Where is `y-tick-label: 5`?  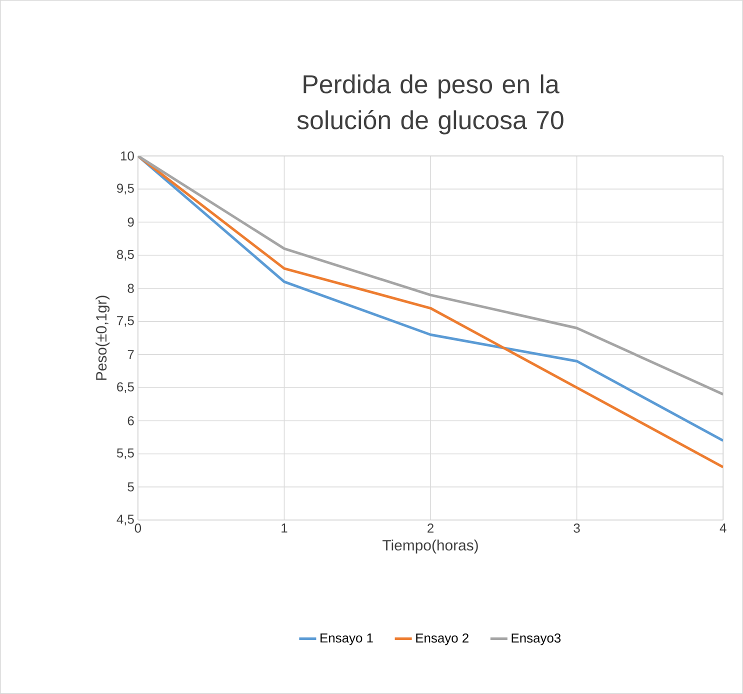
y-tick-label: 5 is located at coordinates (131, 487).